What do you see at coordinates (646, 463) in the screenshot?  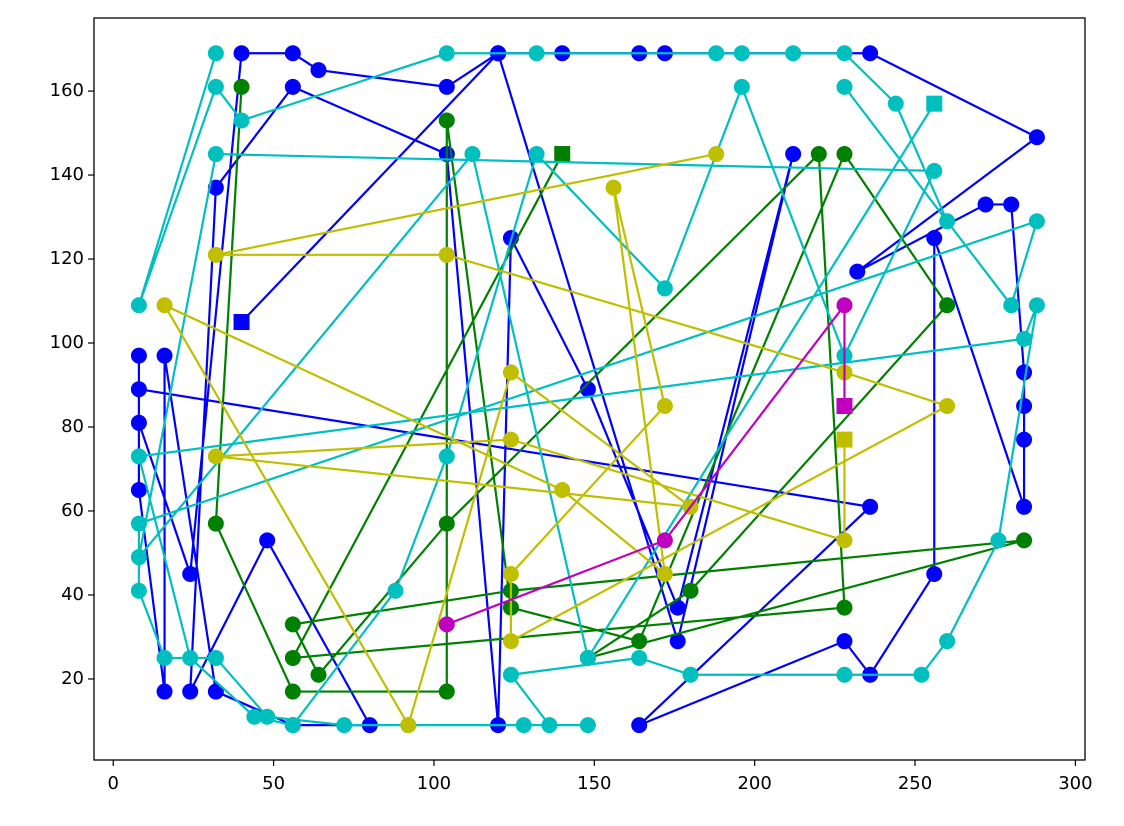 I see `series-line` at bounding box center [646, 463].